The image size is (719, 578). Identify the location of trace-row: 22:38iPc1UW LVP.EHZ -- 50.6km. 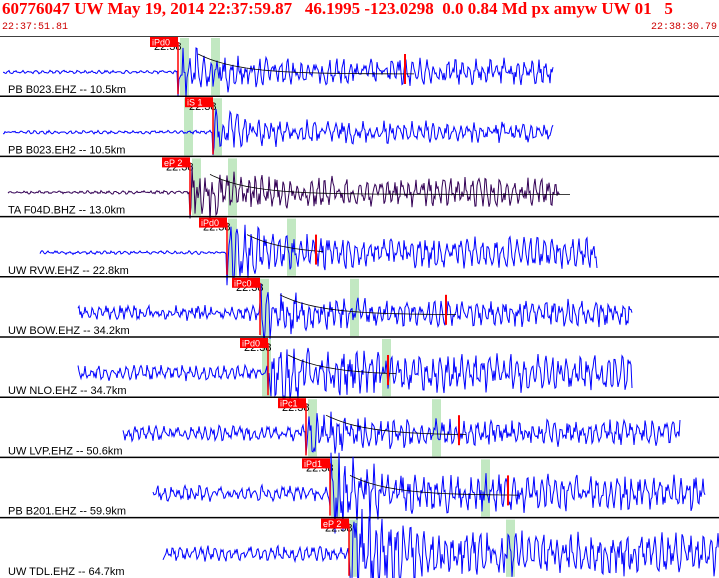
(359, 426).